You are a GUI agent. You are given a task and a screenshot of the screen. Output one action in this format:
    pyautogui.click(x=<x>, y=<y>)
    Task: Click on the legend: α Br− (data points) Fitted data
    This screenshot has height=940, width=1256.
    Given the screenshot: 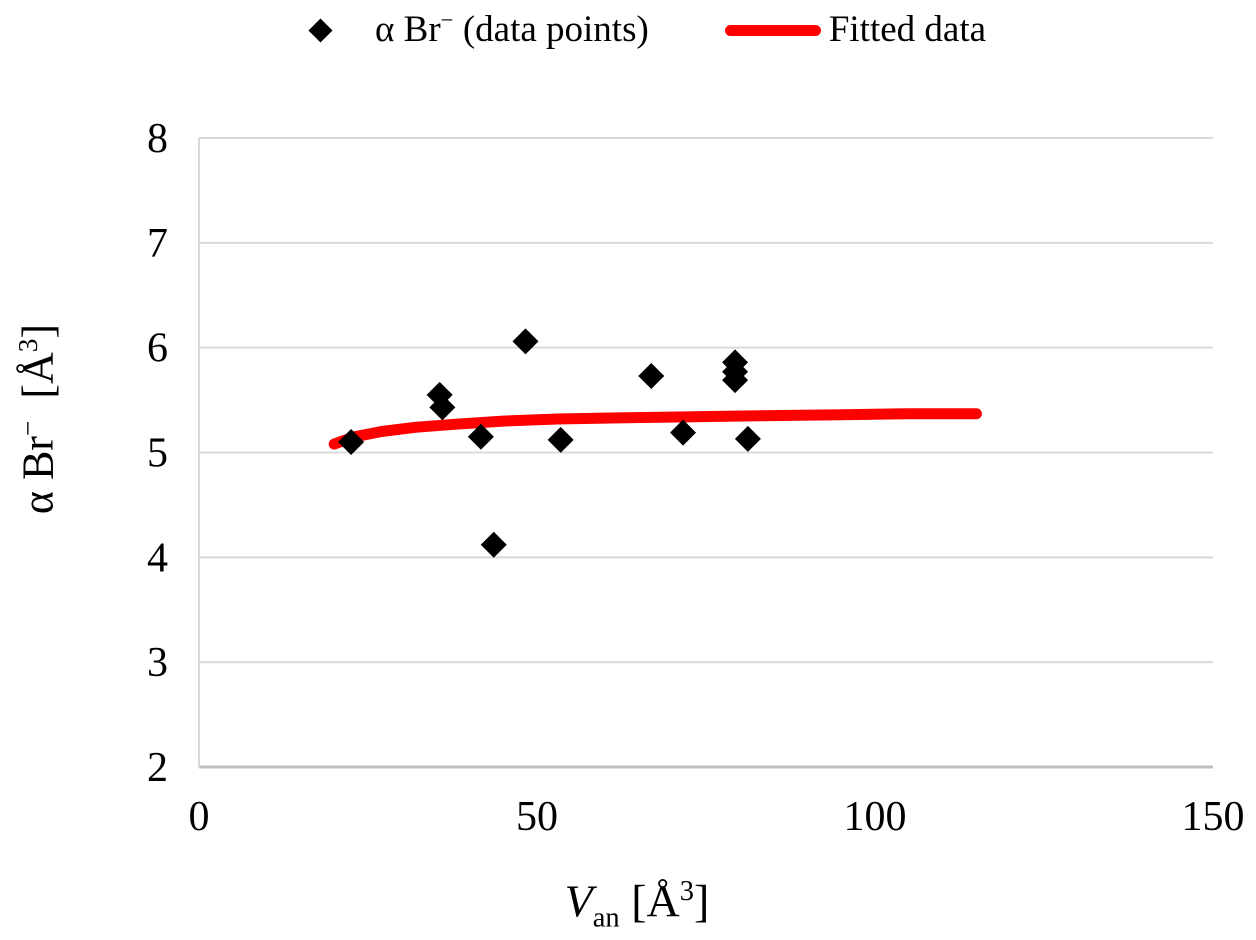 What is the action you would take?
    pyautogui.click(x=647, y=30)
    